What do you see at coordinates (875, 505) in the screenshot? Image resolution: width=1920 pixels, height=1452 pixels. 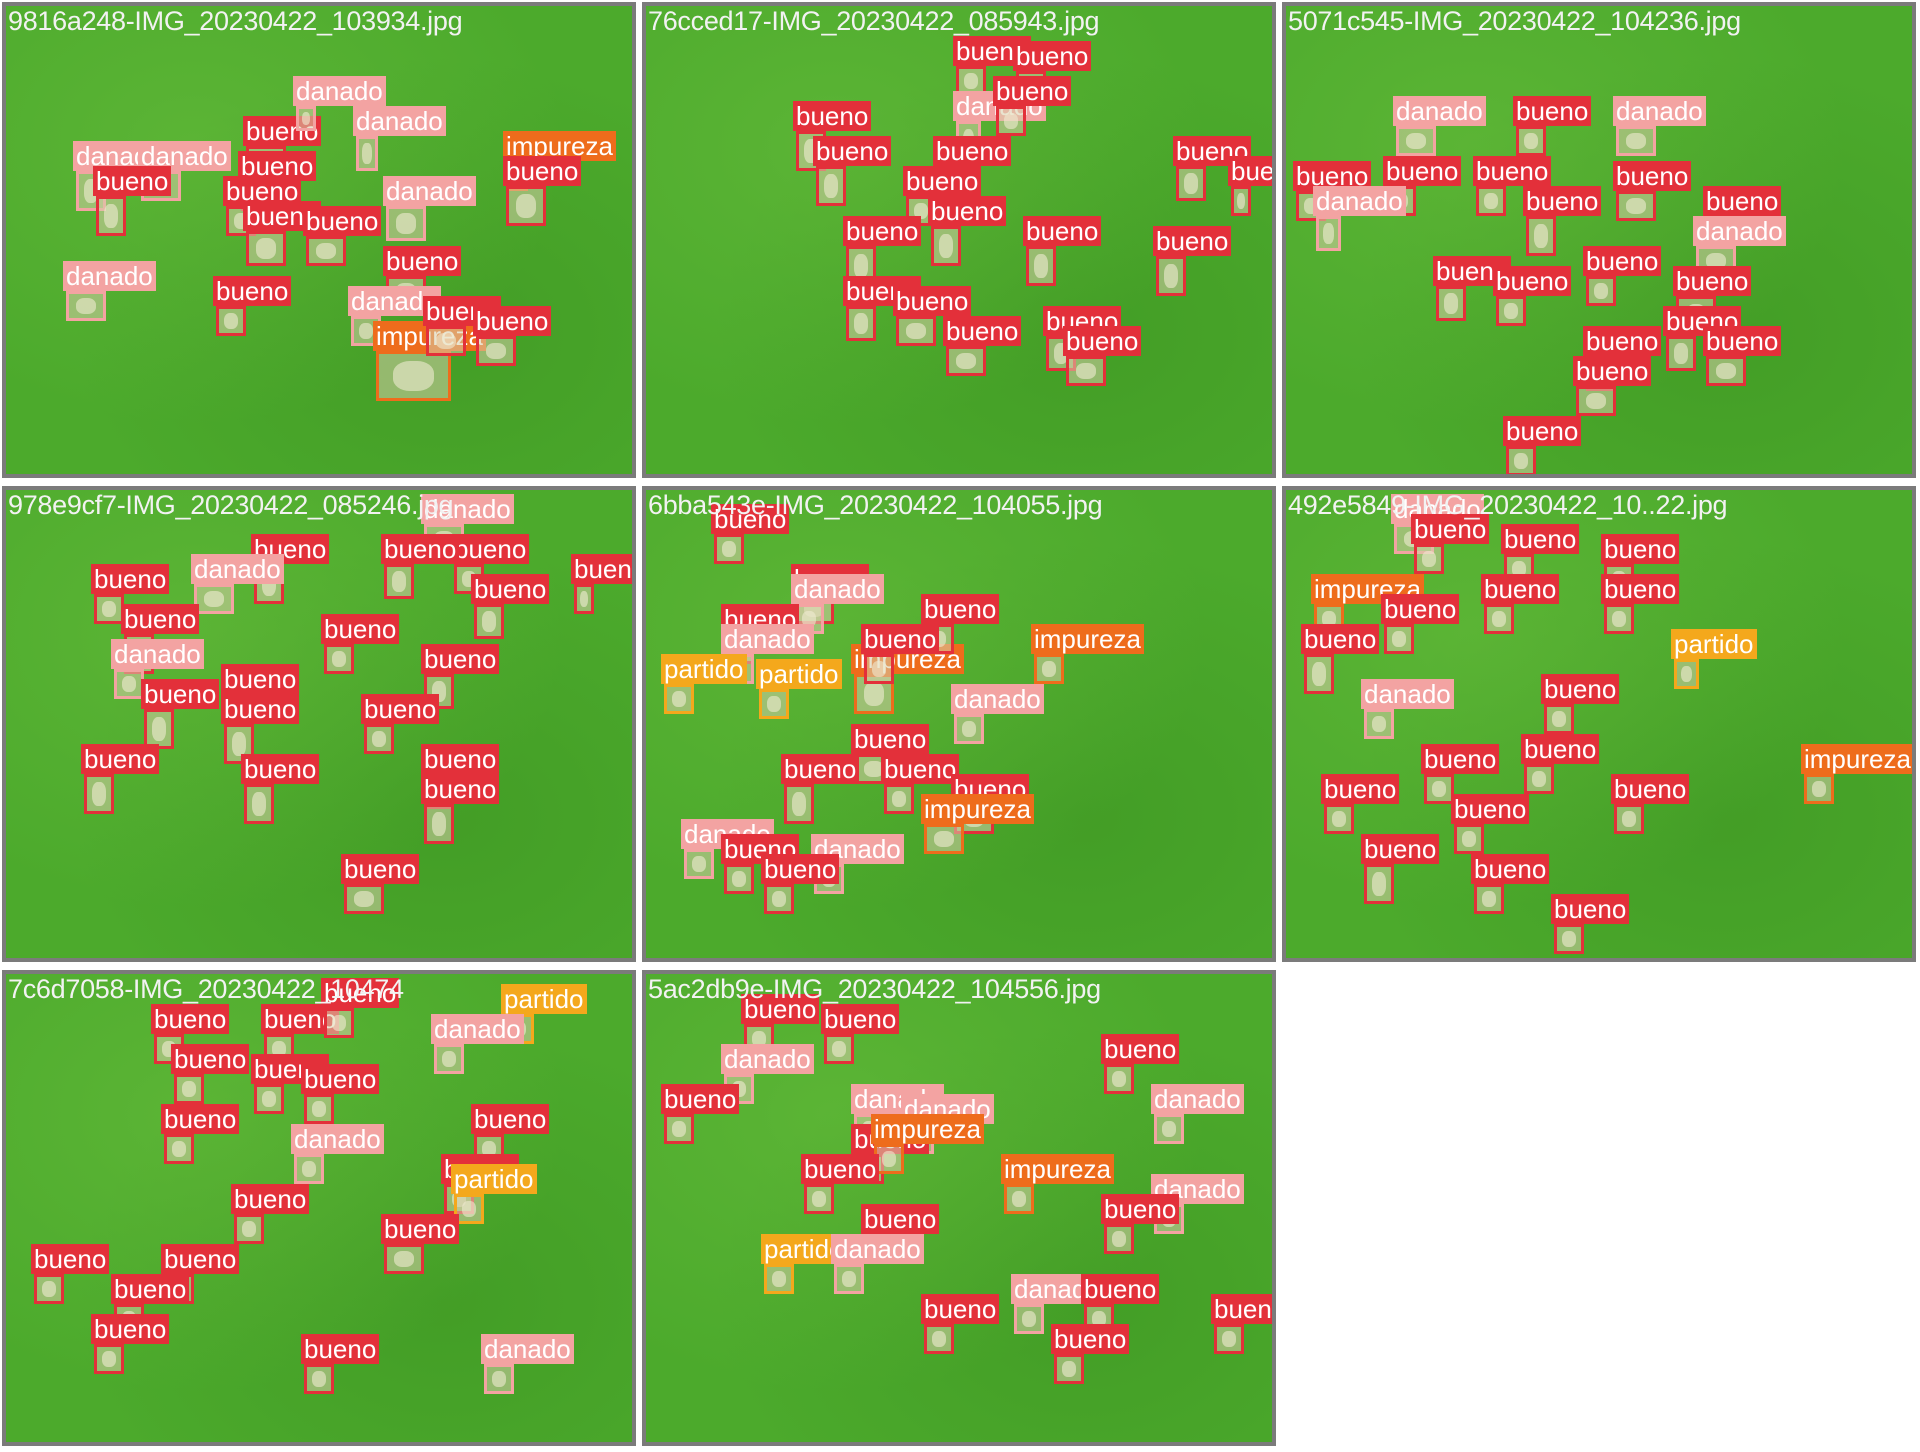 I see `image-filename: 6bba543e-IMG_20230422_104055.jpg` at bounding box center [875, 505].